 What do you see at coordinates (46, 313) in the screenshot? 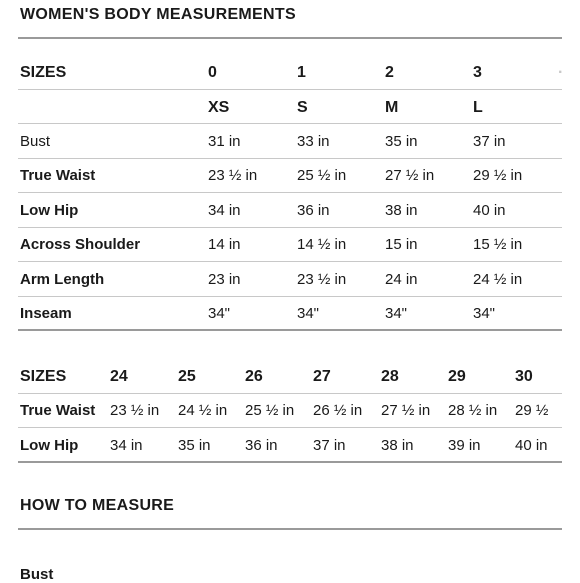
I see `row-label-inseam: Inseam` at bounding box center [46, 313].